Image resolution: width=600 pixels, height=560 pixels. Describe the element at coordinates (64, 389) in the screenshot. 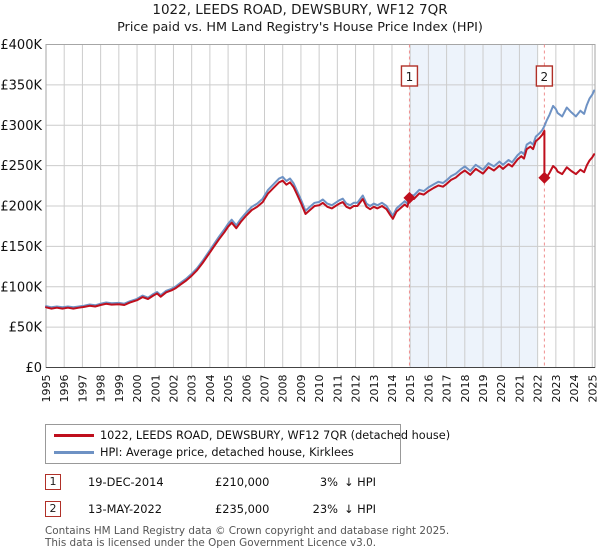

I see `x-tick-label: 1996` at that location.